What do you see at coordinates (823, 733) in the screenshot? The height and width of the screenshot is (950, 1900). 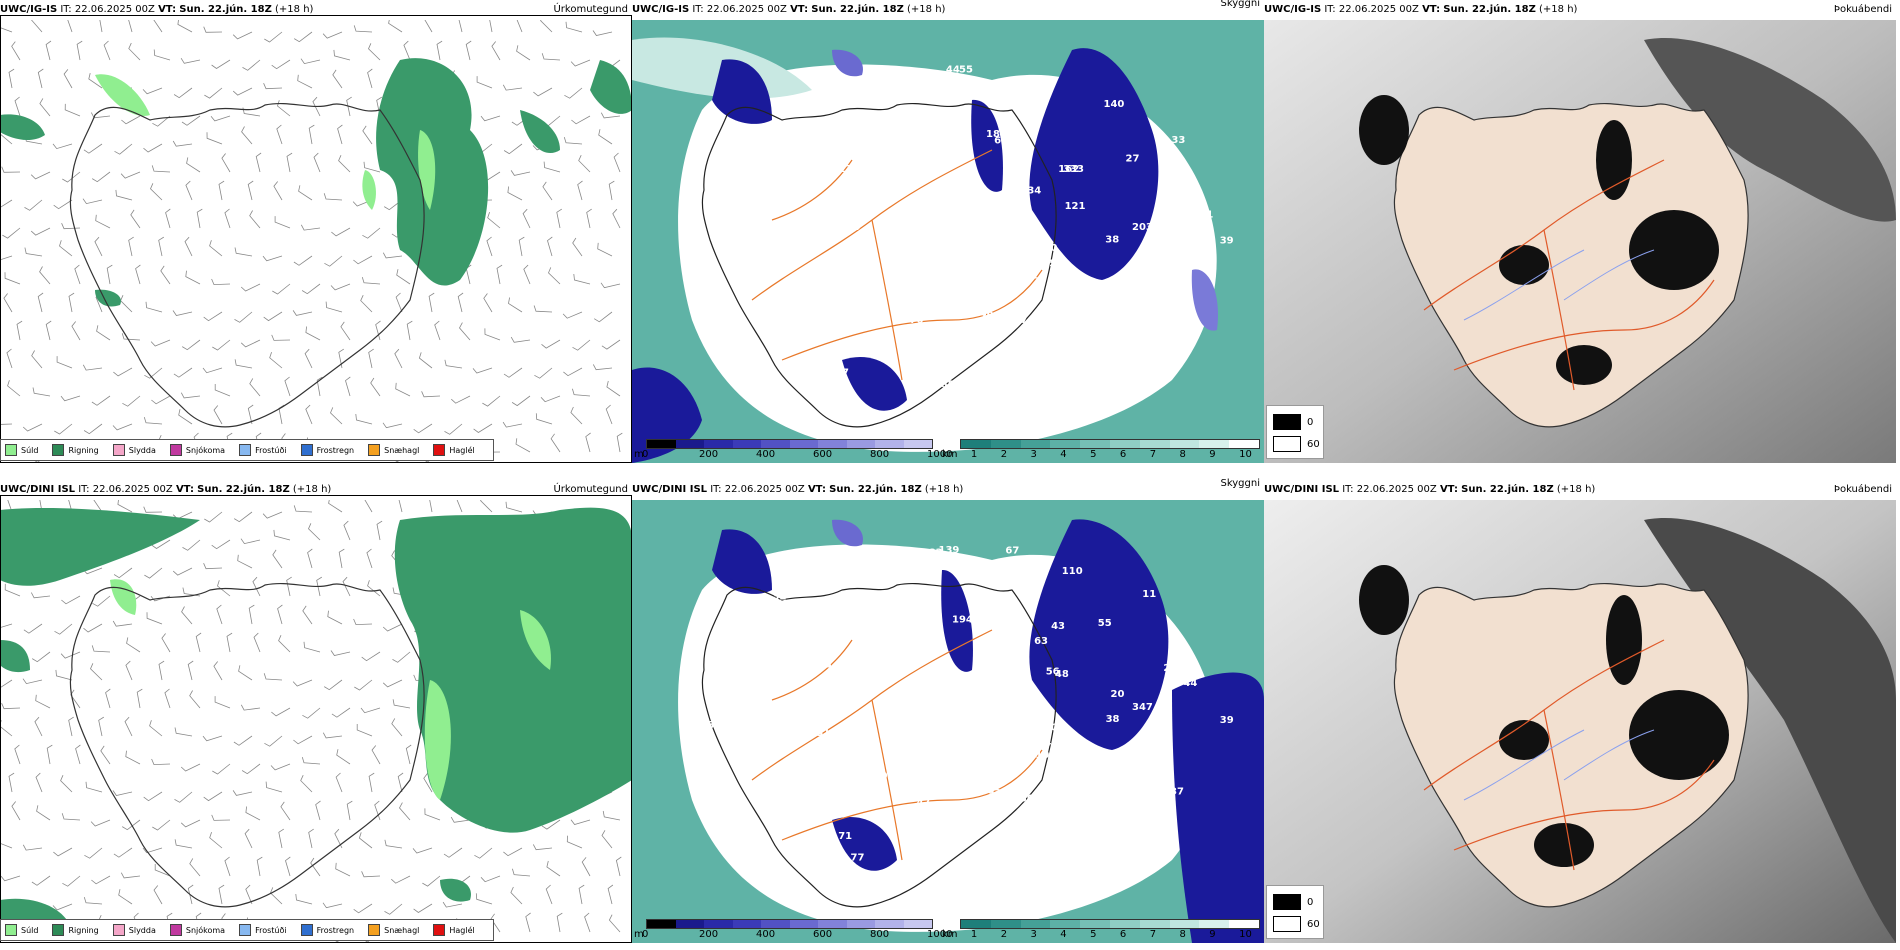 I see `visibility-value-label: 51` at bounding box center [823, 733].